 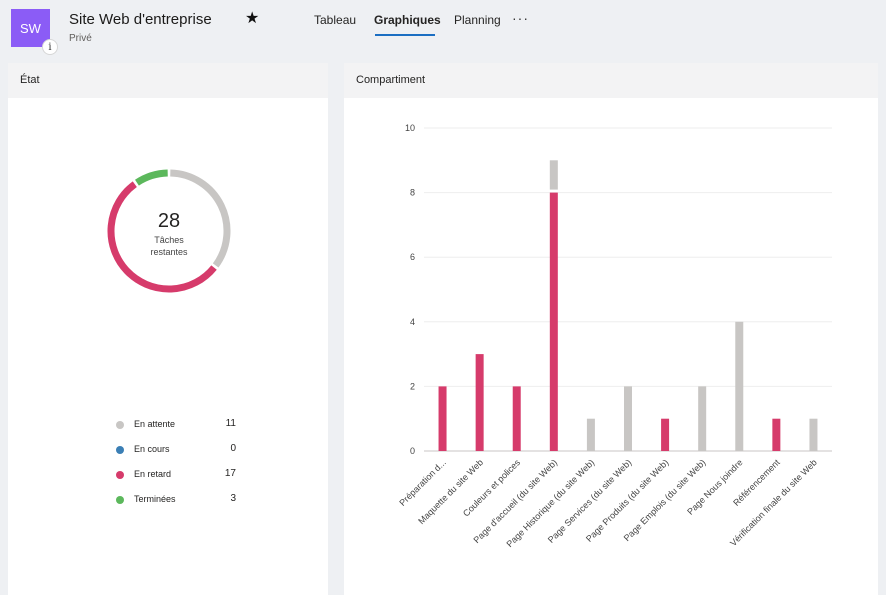 What do you see at coordinates (181, 450) in the screenshot?
I see `legend-item-en-cours: En cours 0` at bounding box center [181, 450].